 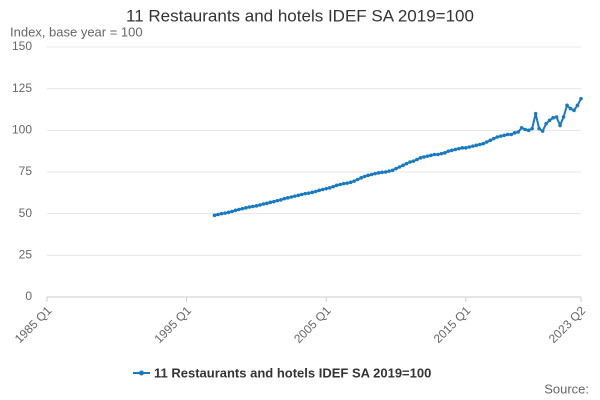 What do you see at coordinates (22, 88) in the screenshot?
I see `y-tick-label: 125` at bounding box center [22, 88].